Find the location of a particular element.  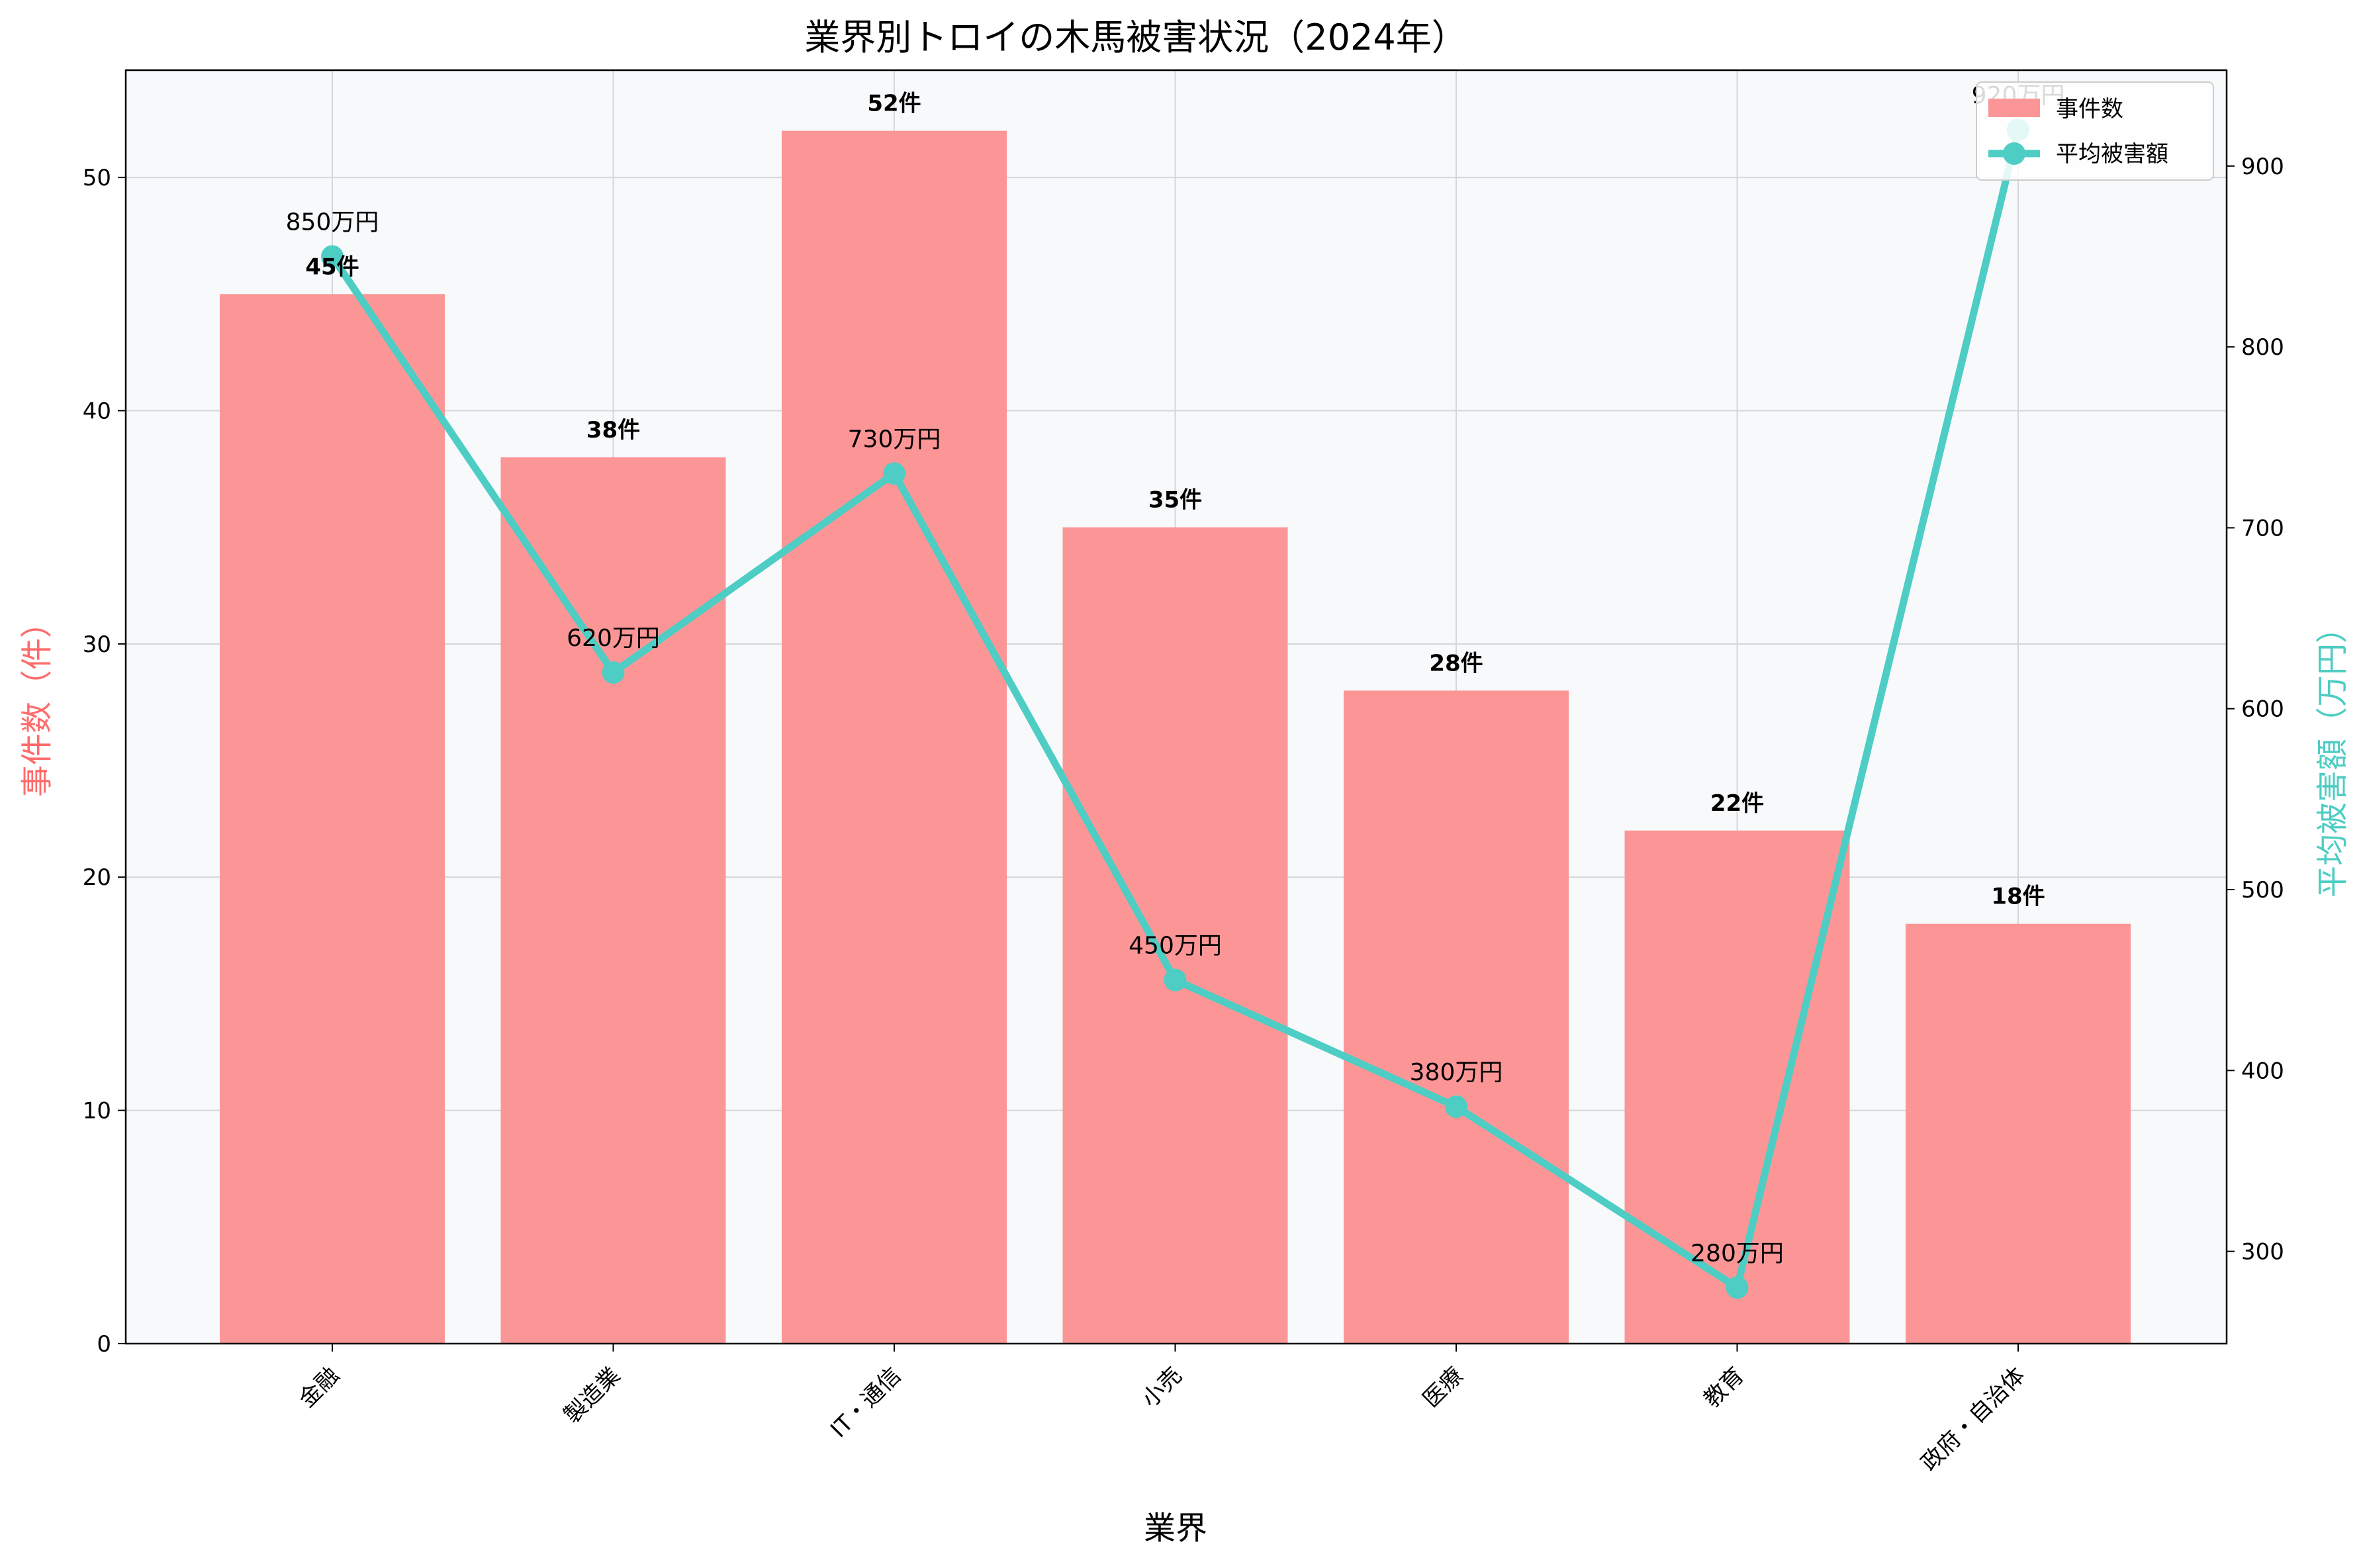

y-left-tick-label: 30 is located at coordinates (97, 644).